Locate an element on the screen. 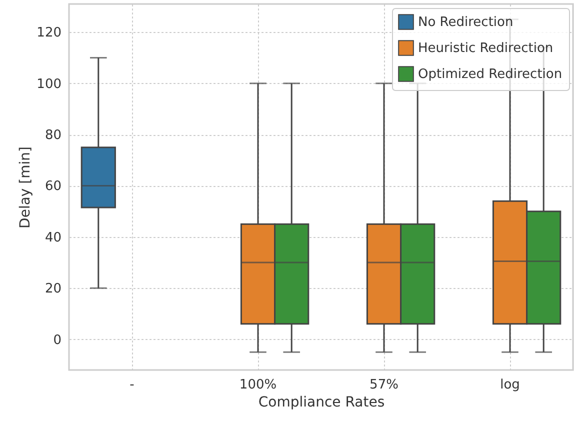 This screenshot has height=421, width=574. x-tick-label: 57% is located at coordinates (384, 385).